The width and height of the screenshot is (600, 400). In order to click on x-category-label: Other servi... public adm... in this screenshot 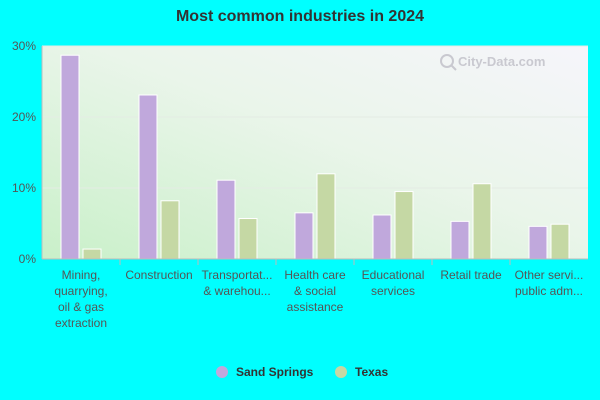, I will do `click(549, 283)`.